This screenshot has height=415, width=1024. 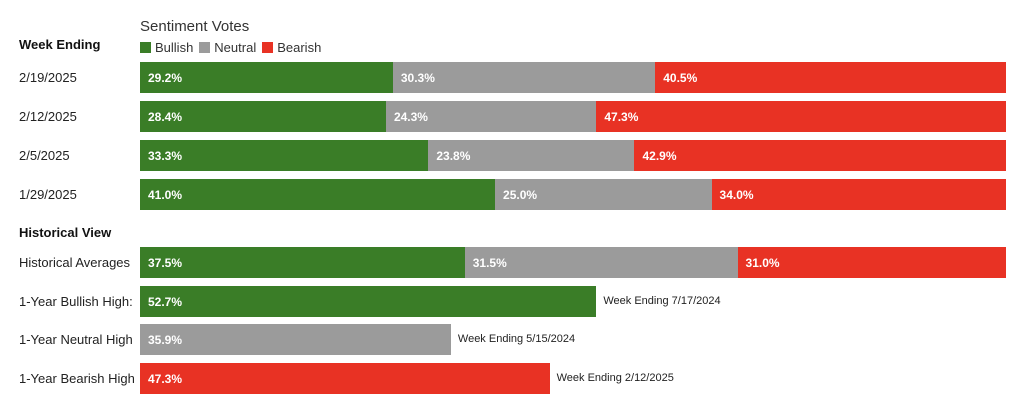 What do you see at coordinates (680, 77) in the screenshot?
I see `week-row-1-bearish-value: 40.5%` at bounding box center [680, 77].